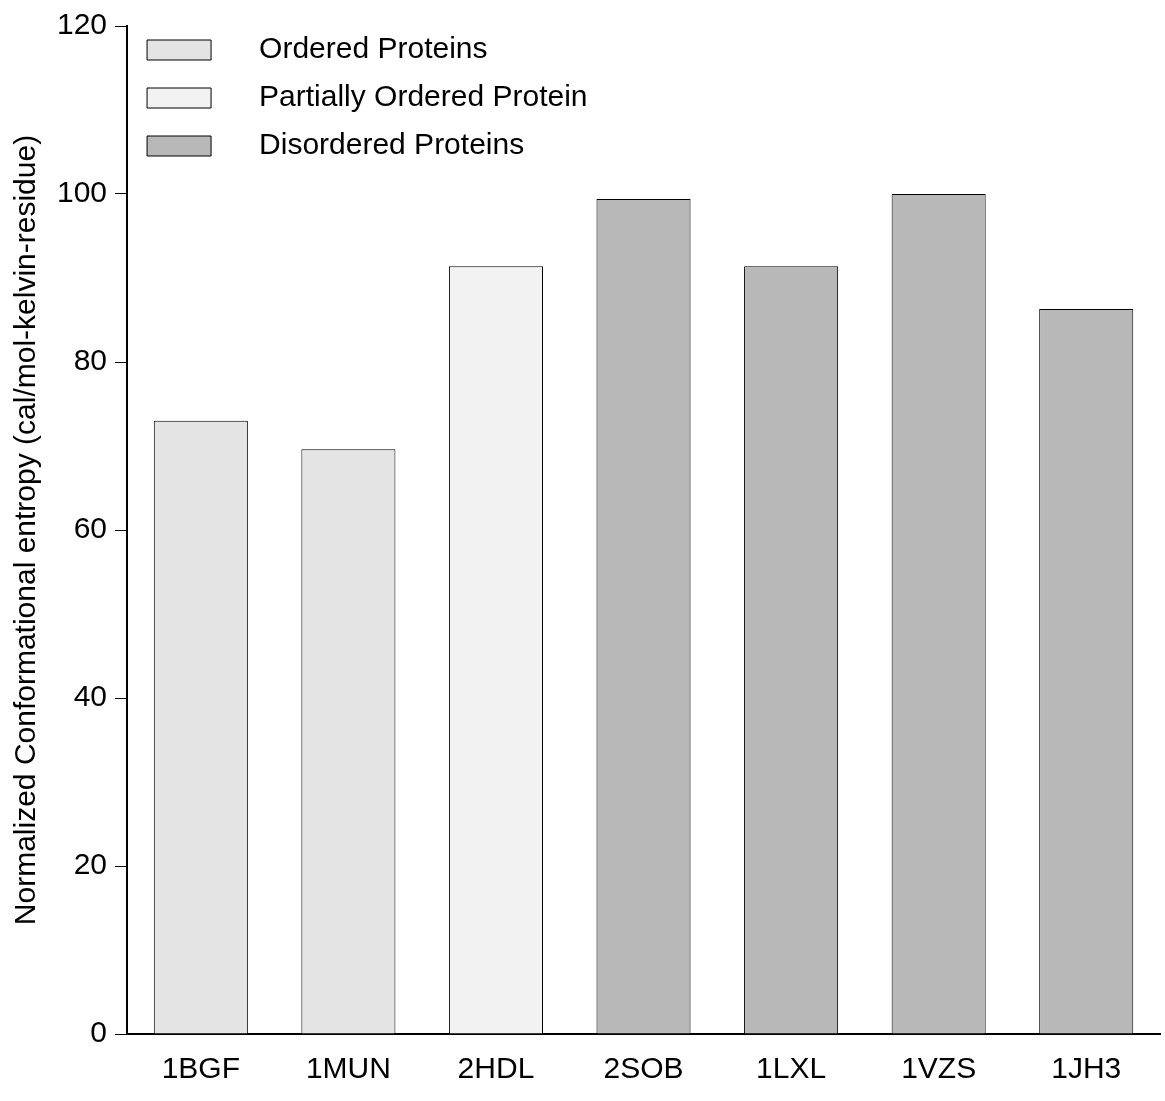 The image size is (1165, 1101). What do you see at coordinates (939, 1068) in the screenshot?
I see `x-tick-label: 1VZS` at bounding box center [939, 1068].